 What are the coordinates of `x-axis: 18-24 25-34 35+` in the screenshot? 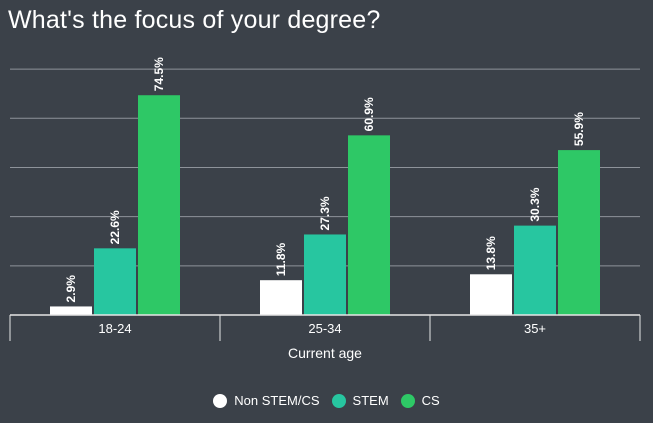 It's located at (325, 327).